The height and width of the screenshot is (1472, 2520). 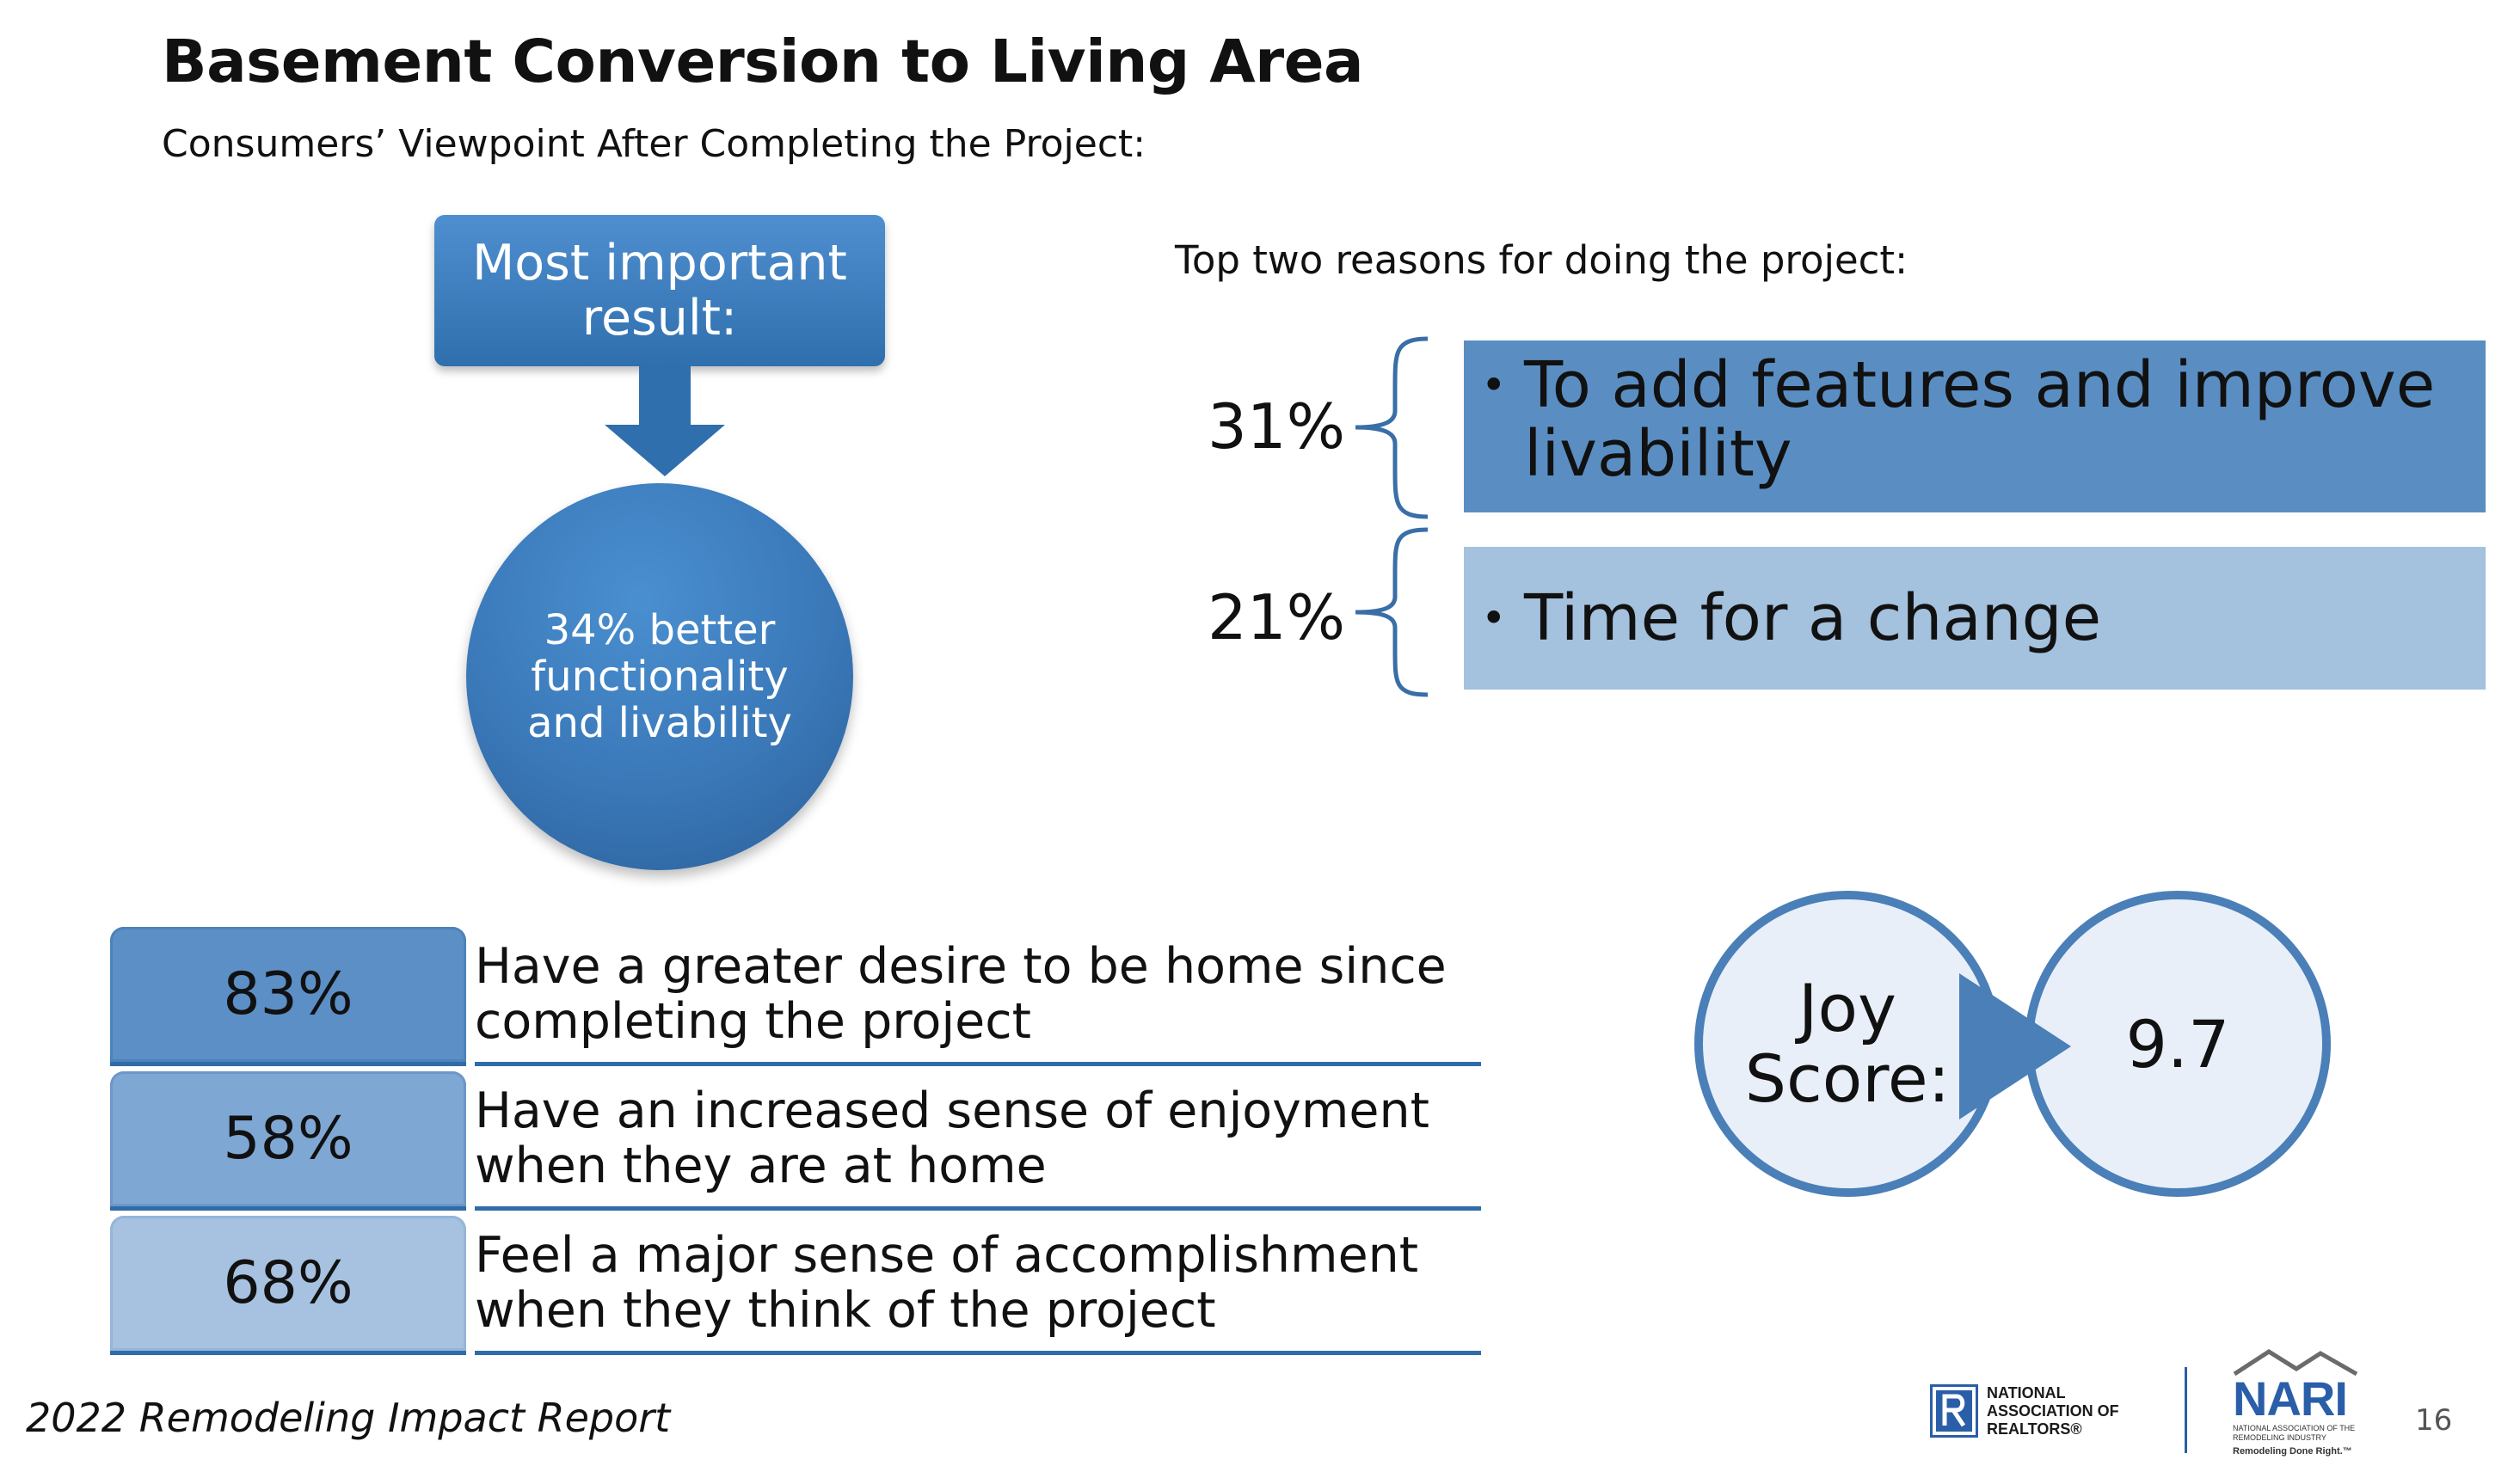 I want to click on joy-label: Joy Score:, so click(x=1848, y=1043).